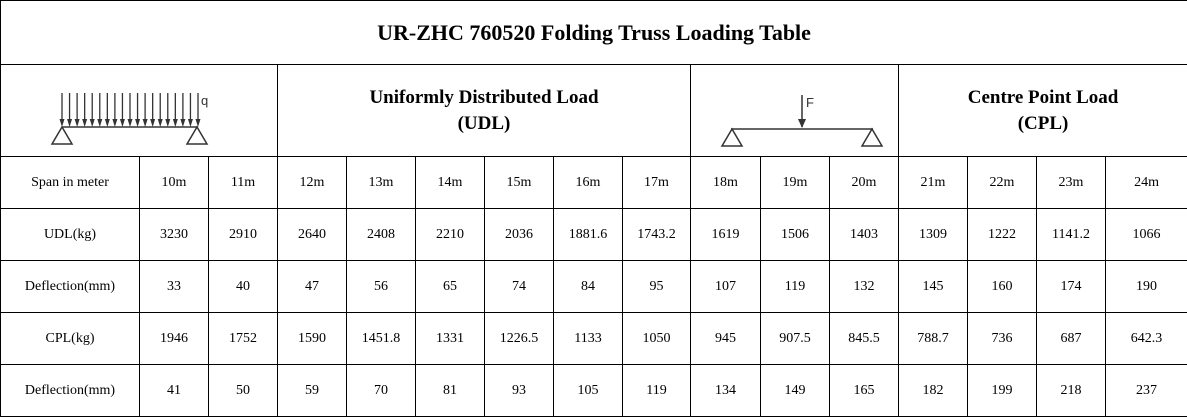 The height and width of the screenshot is (420, 1187). Describe the element at coordinates (1071, 390) in the screenshot. I see `value-cell: 218` at that location.